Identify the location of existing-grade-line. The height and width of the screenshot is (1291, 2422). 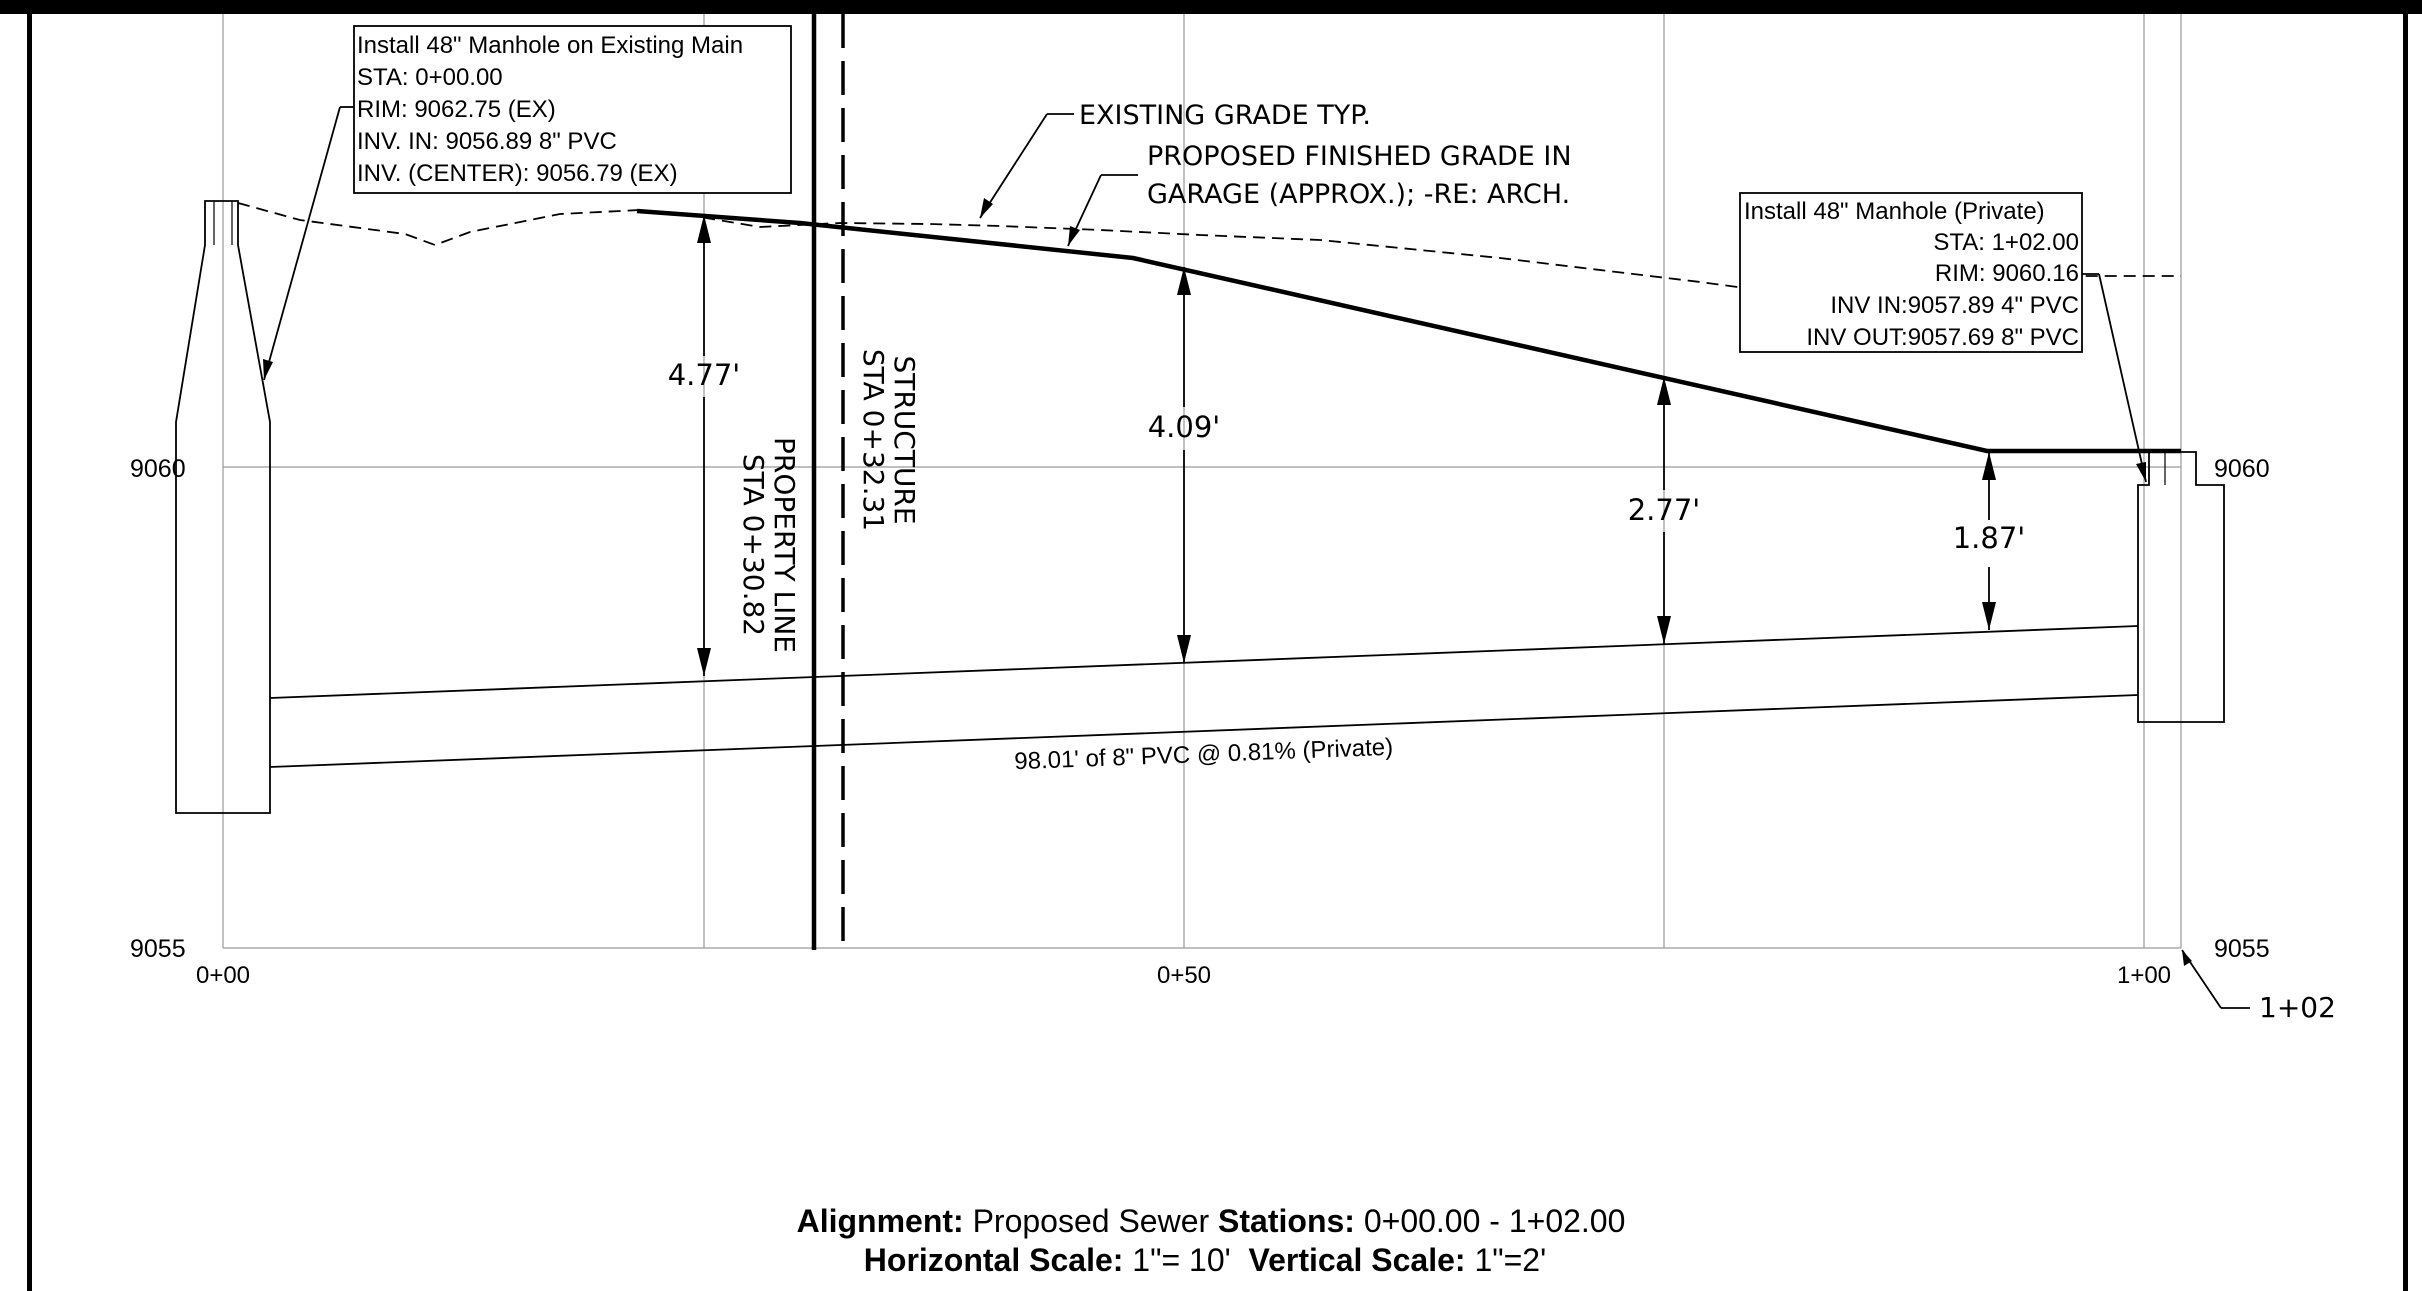
(1209, 246).